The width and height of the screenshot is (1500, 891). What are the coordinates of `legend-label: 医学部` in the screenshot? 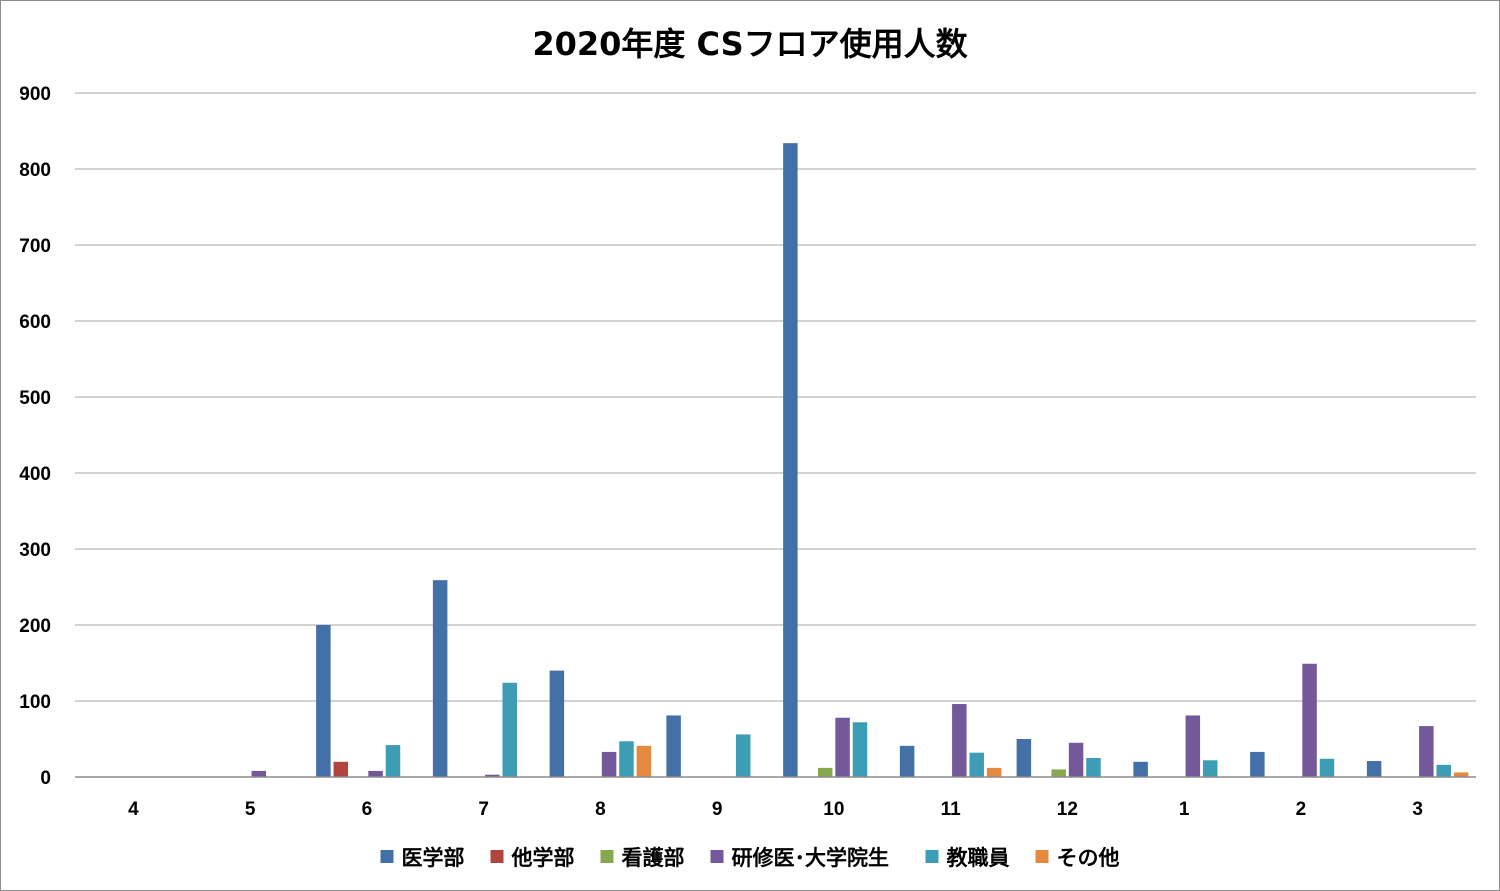 It's located at (433, 858).